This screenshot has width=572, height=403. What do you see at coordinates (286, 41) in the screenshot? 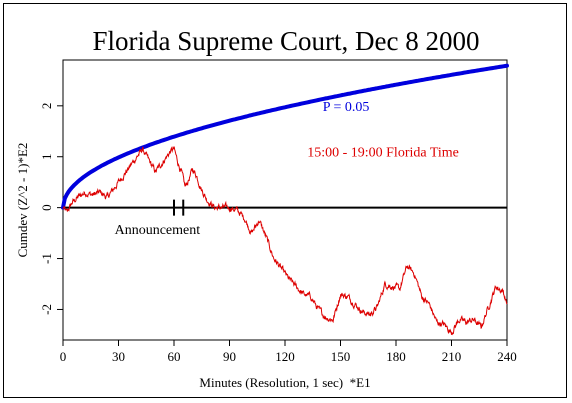
I see `chart-title: Florida Supreme Court, Dec 8 2000` at bounding box center [286, 41].